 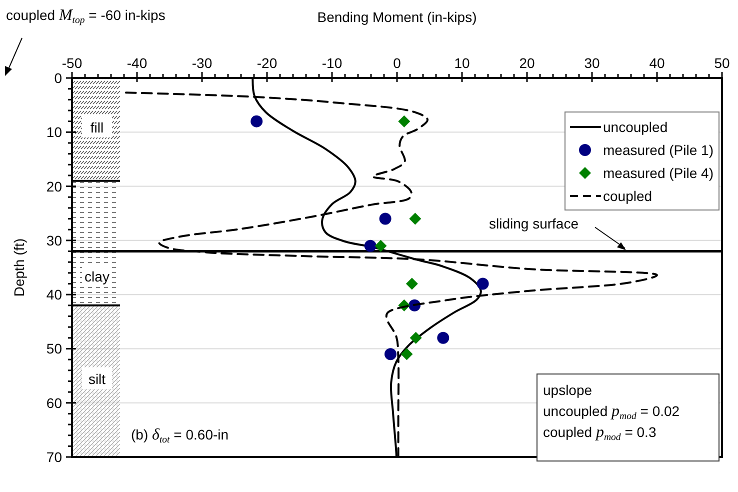 I want to click on annotation: coupled p$_{mod}$ = 0.3, so click(x=599, y=433).